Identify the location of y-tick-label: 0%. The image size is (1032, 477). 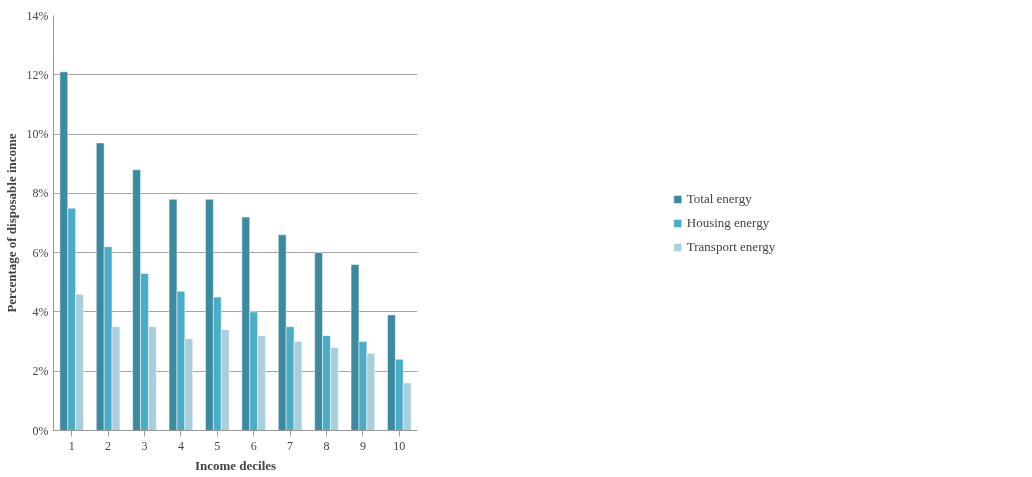
(40, 430).